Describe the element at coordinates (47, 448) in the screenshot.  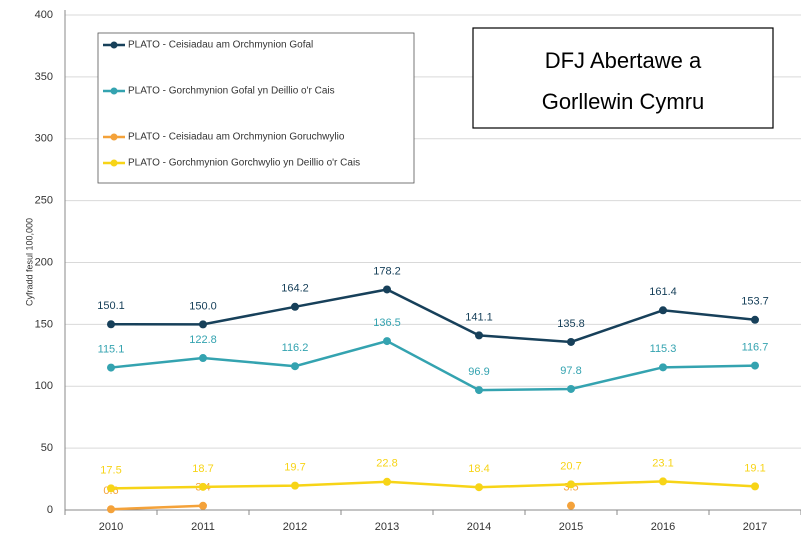
I see `y-tick-label: 50` at that location.